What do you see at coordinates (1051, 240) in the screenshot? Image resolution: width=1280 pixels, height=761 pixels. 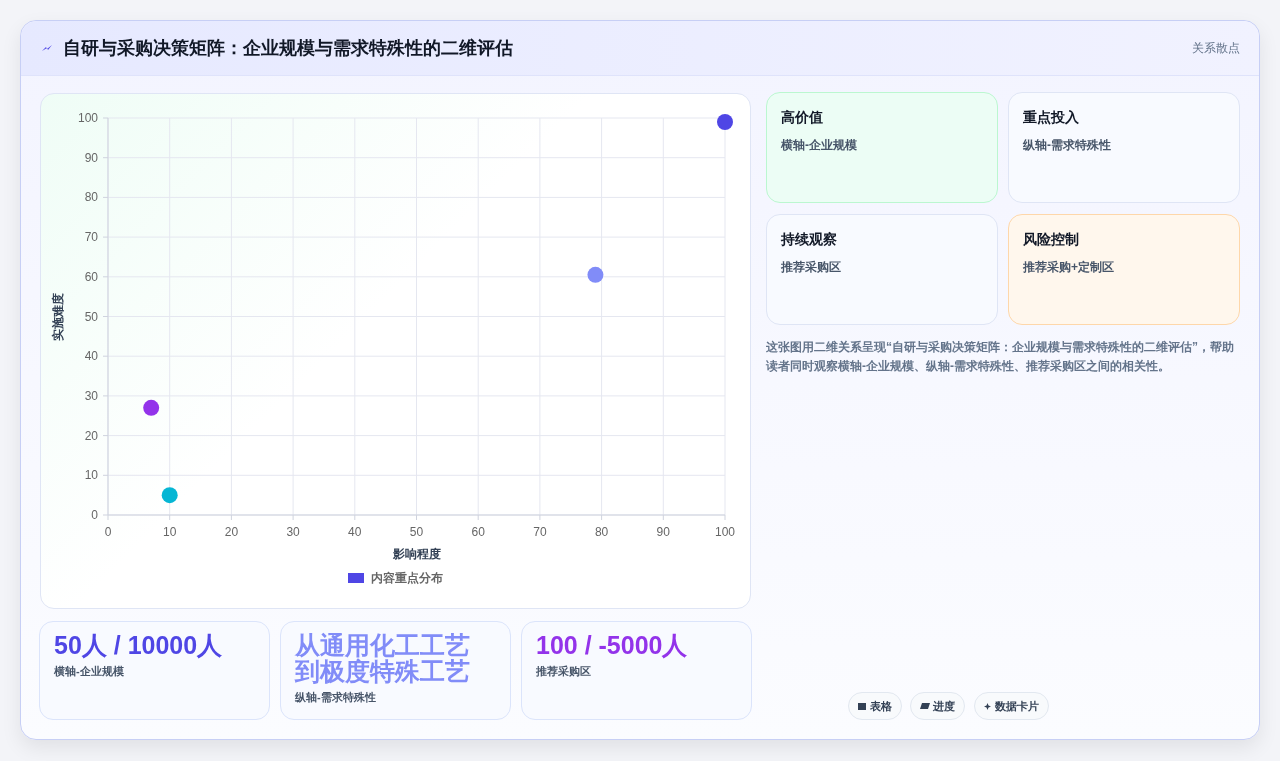 I see `text: 风险控制` at bounding box center [1051, 240].